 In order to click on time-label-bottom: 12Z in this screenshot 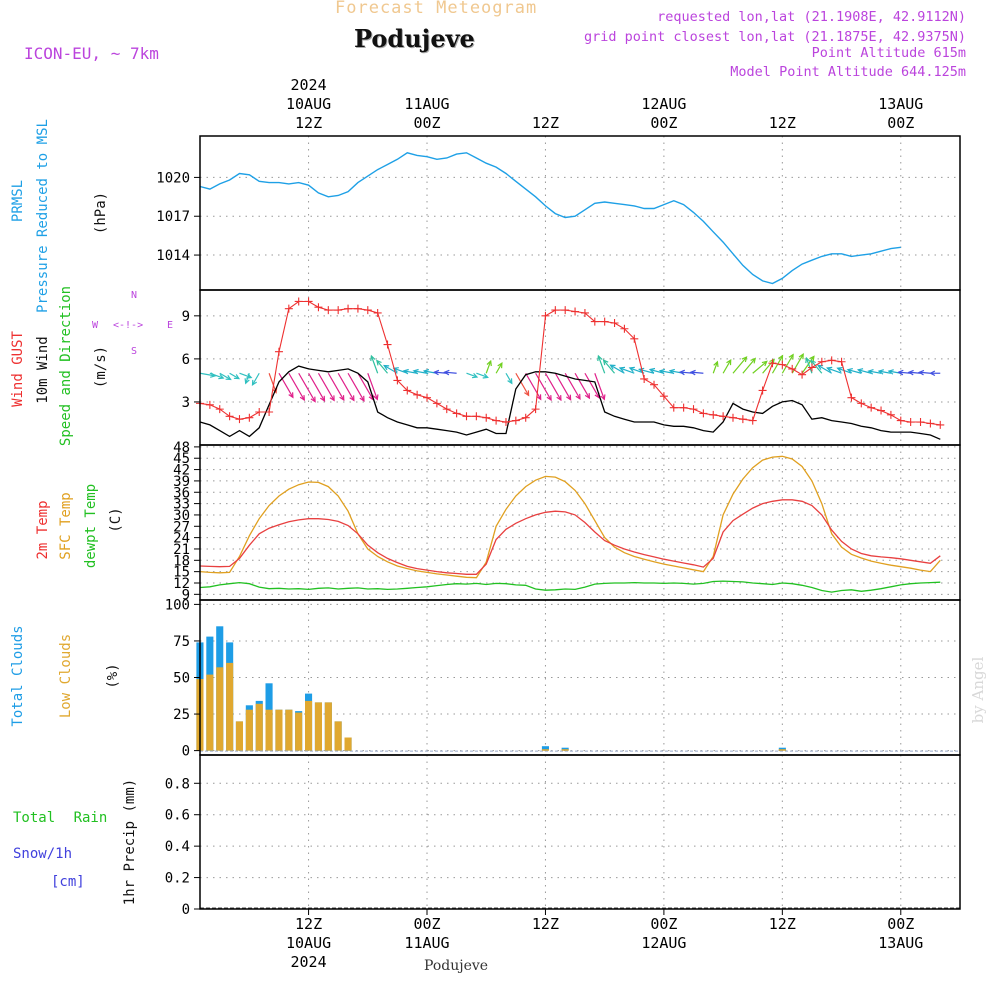, I will do `click(545, 924)`.